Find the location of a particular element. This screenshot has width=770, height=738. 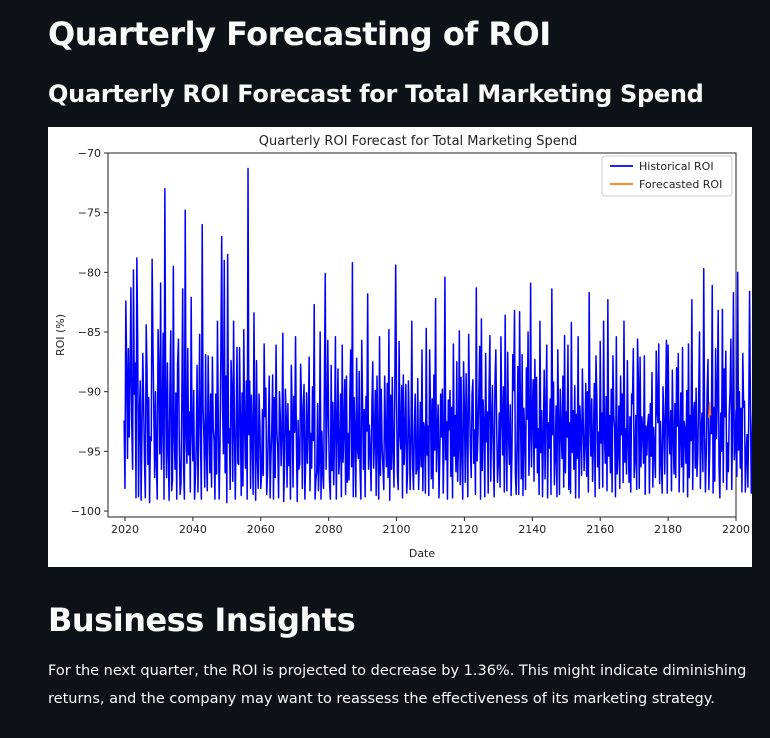

y-axis: −70 −75 −80 −85 −90 −95 −100 is located at coordinates (89, 332).